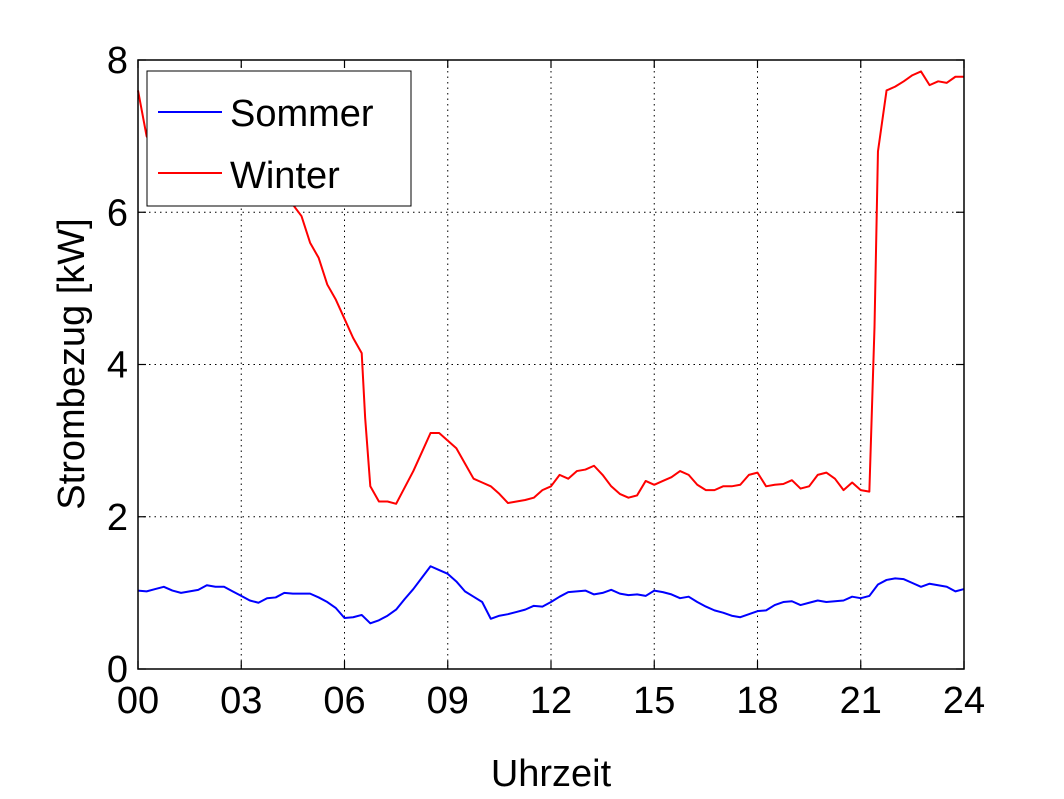 This screenshot has height=799, width=1064. I want to click on x-tick-label: 15, so click(654, 701).